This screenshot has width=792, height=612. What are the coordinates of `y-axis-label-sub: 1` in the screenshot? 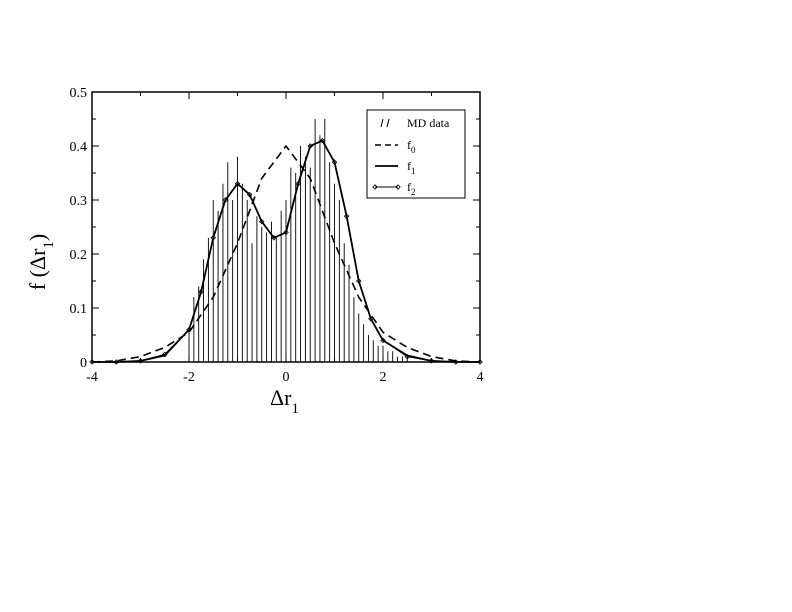 It's located at (49, 245).